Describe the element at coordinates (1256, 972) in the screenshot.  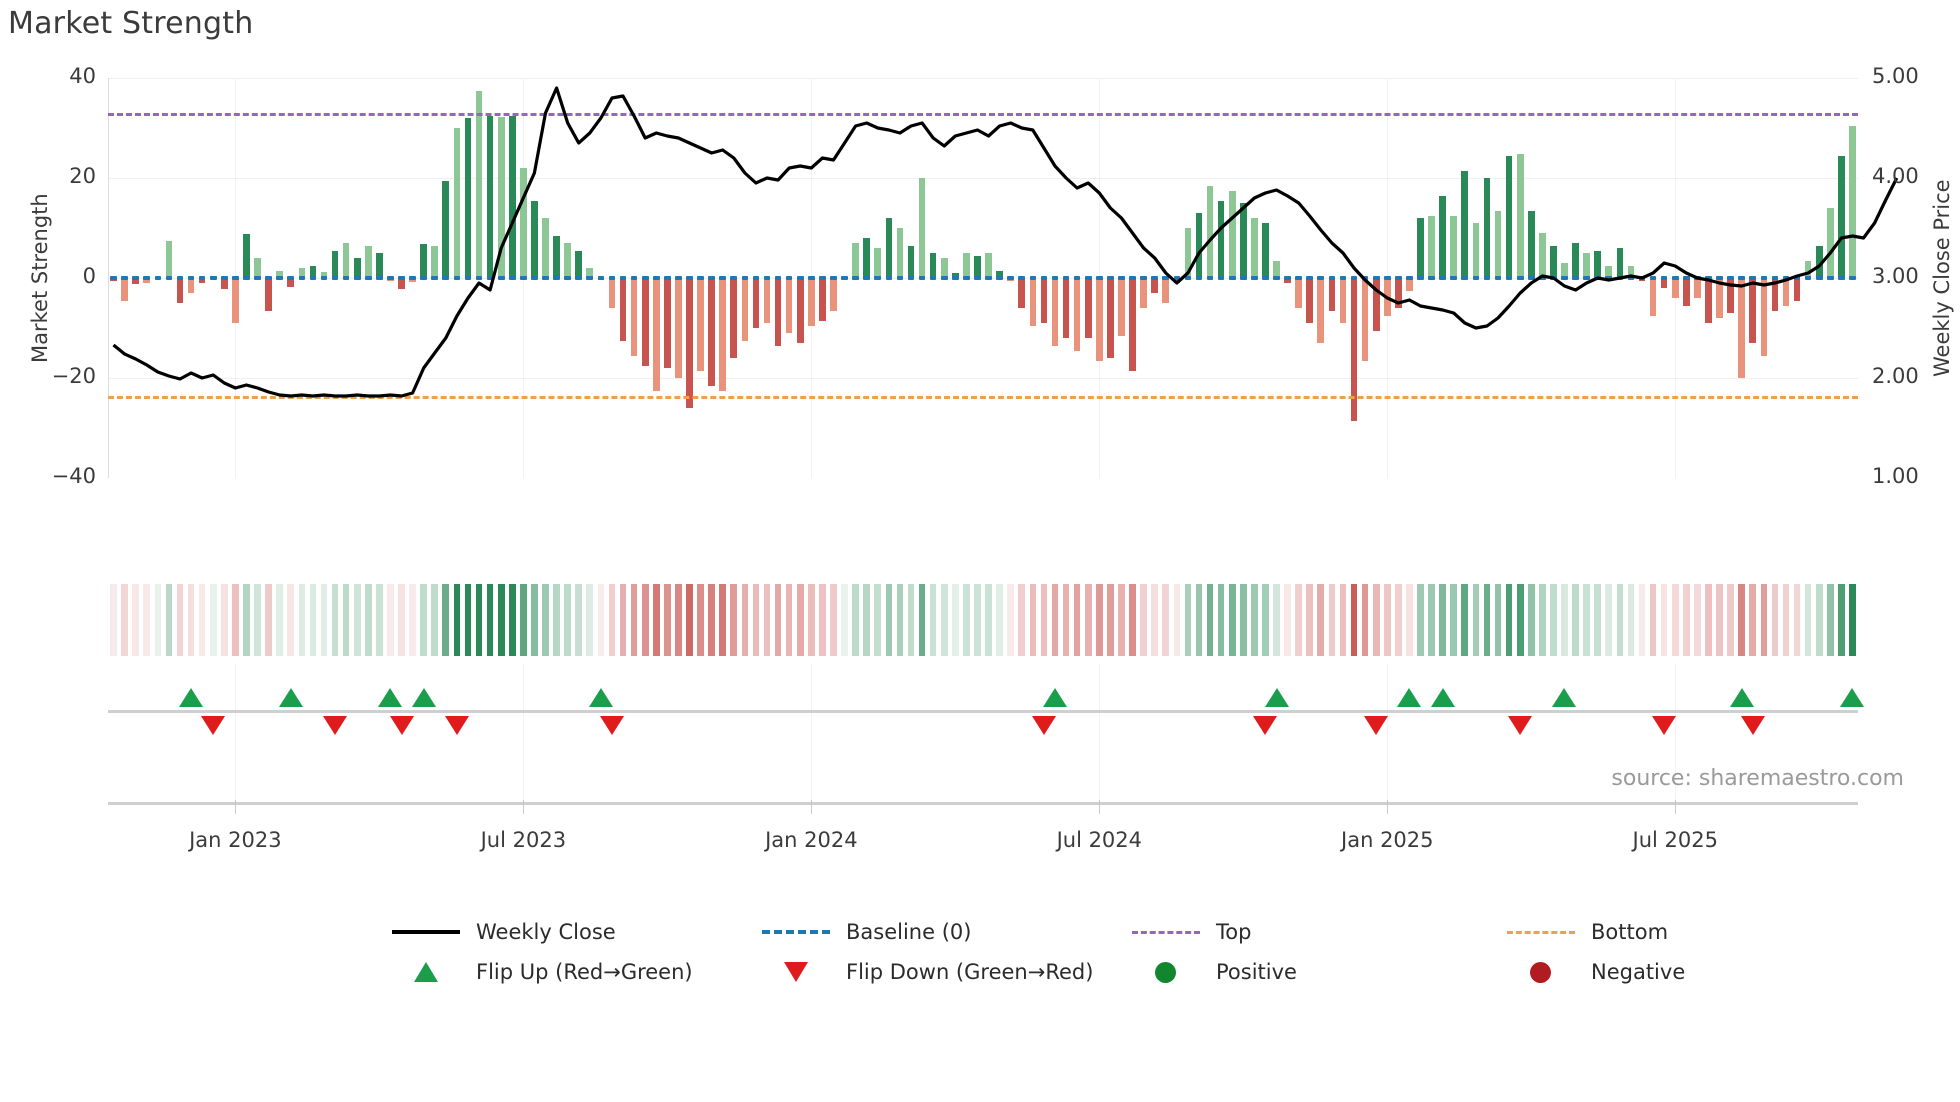
I see `legend-item-label: Positive` at that location.